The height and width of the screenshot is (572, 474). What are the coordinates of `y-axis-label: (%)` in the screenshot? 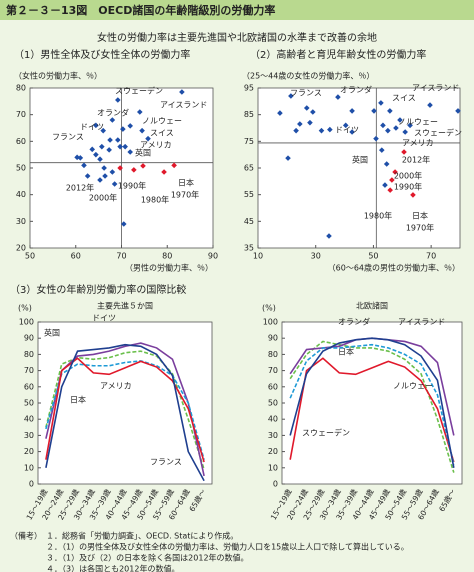 It's located at (25, 308).